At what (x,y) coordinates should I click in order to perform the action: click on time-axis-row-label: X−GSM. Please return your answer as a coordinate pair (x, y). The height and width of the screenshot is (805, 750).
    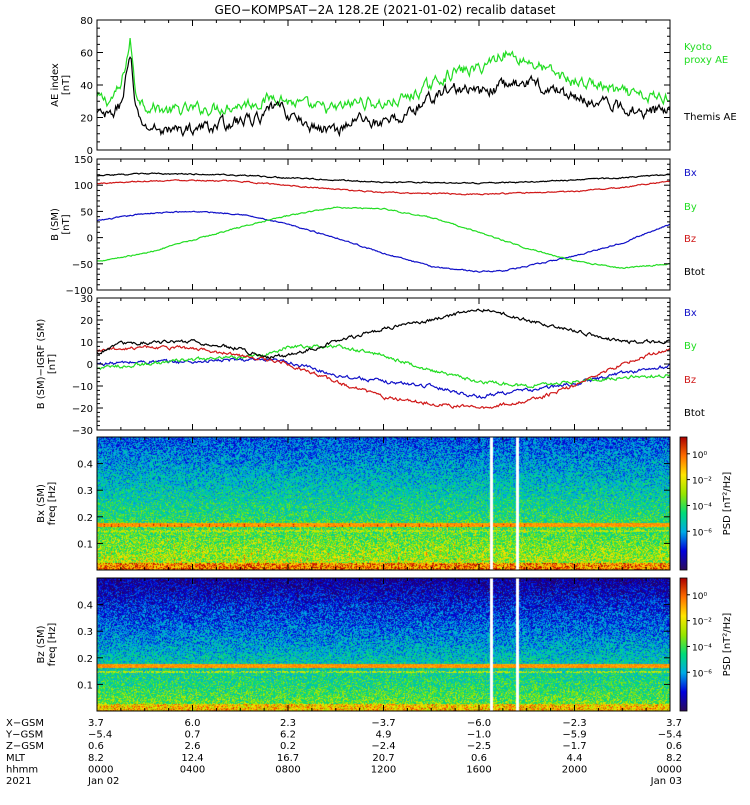
    Looking at the image, I should click on (25, 723).